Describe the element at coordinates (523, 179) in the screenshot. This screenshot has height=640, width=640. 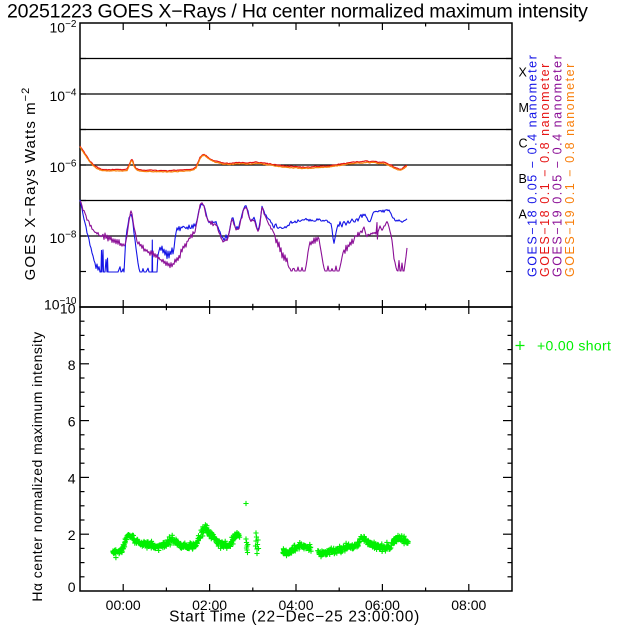
I see `svg-text: B` at that location.